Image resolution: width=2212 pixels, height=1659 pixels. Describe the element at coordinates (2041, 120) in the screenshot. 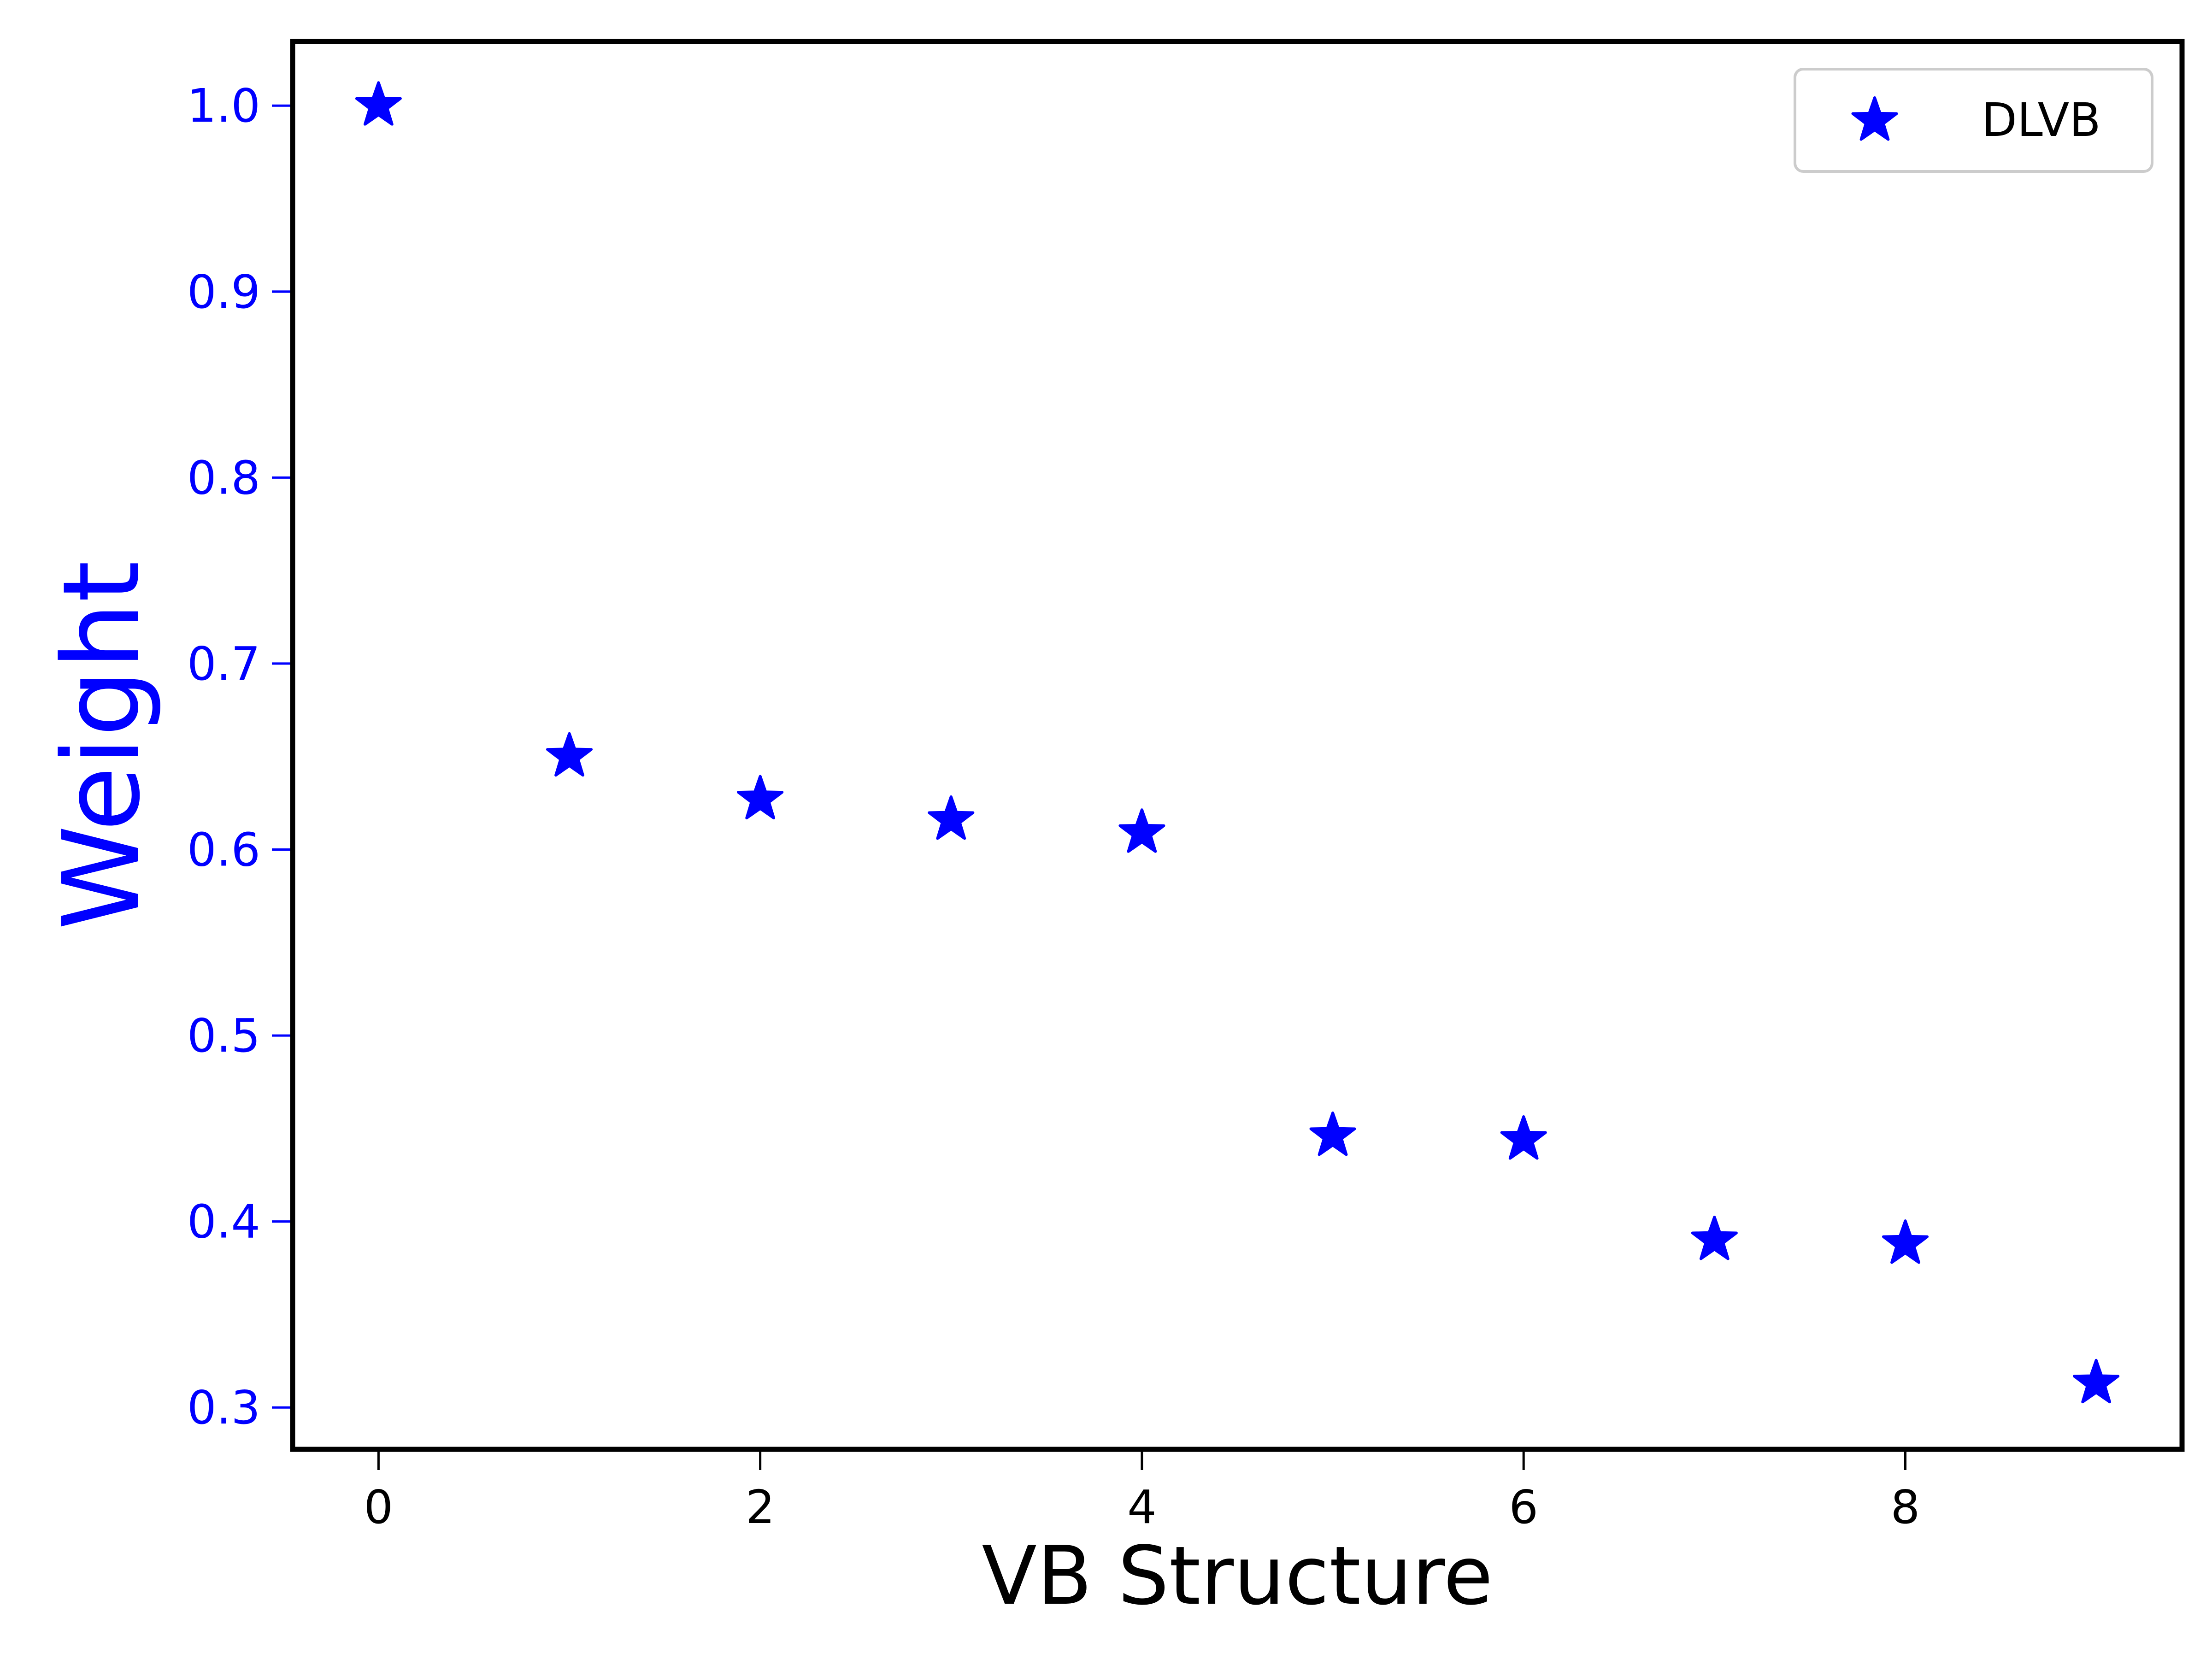

I see `legend-label: DLVB` at that location.